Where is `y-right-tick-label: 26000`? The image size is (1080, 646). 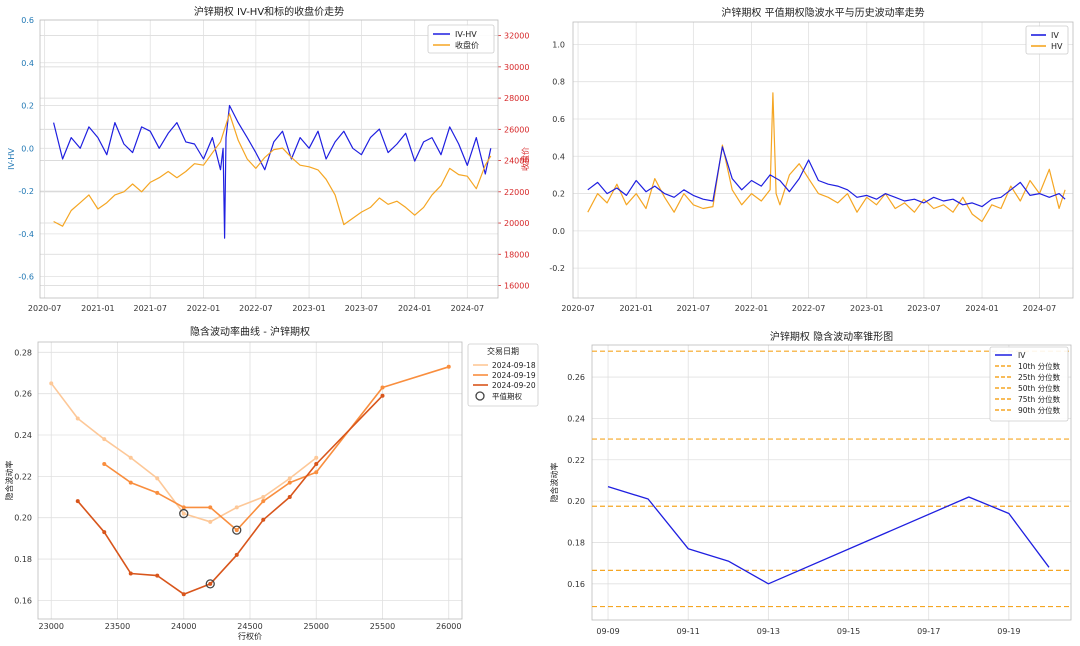 y-right-tick-label: 26000 is located at coordinates (516, 129).